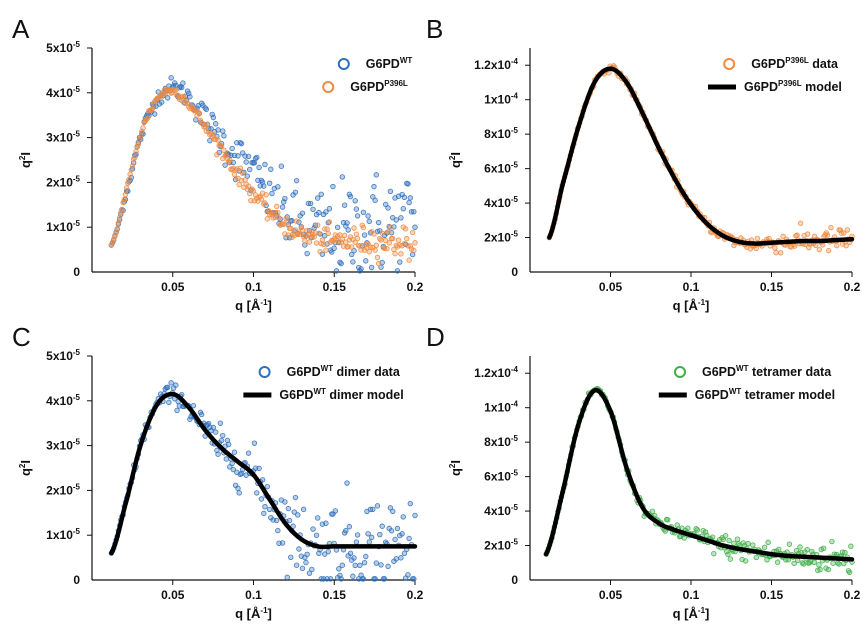  Describe the element at coordinates (63, 92) in the screenshot. I see `y-tick-label: 4x10⁻⁵` at that location.